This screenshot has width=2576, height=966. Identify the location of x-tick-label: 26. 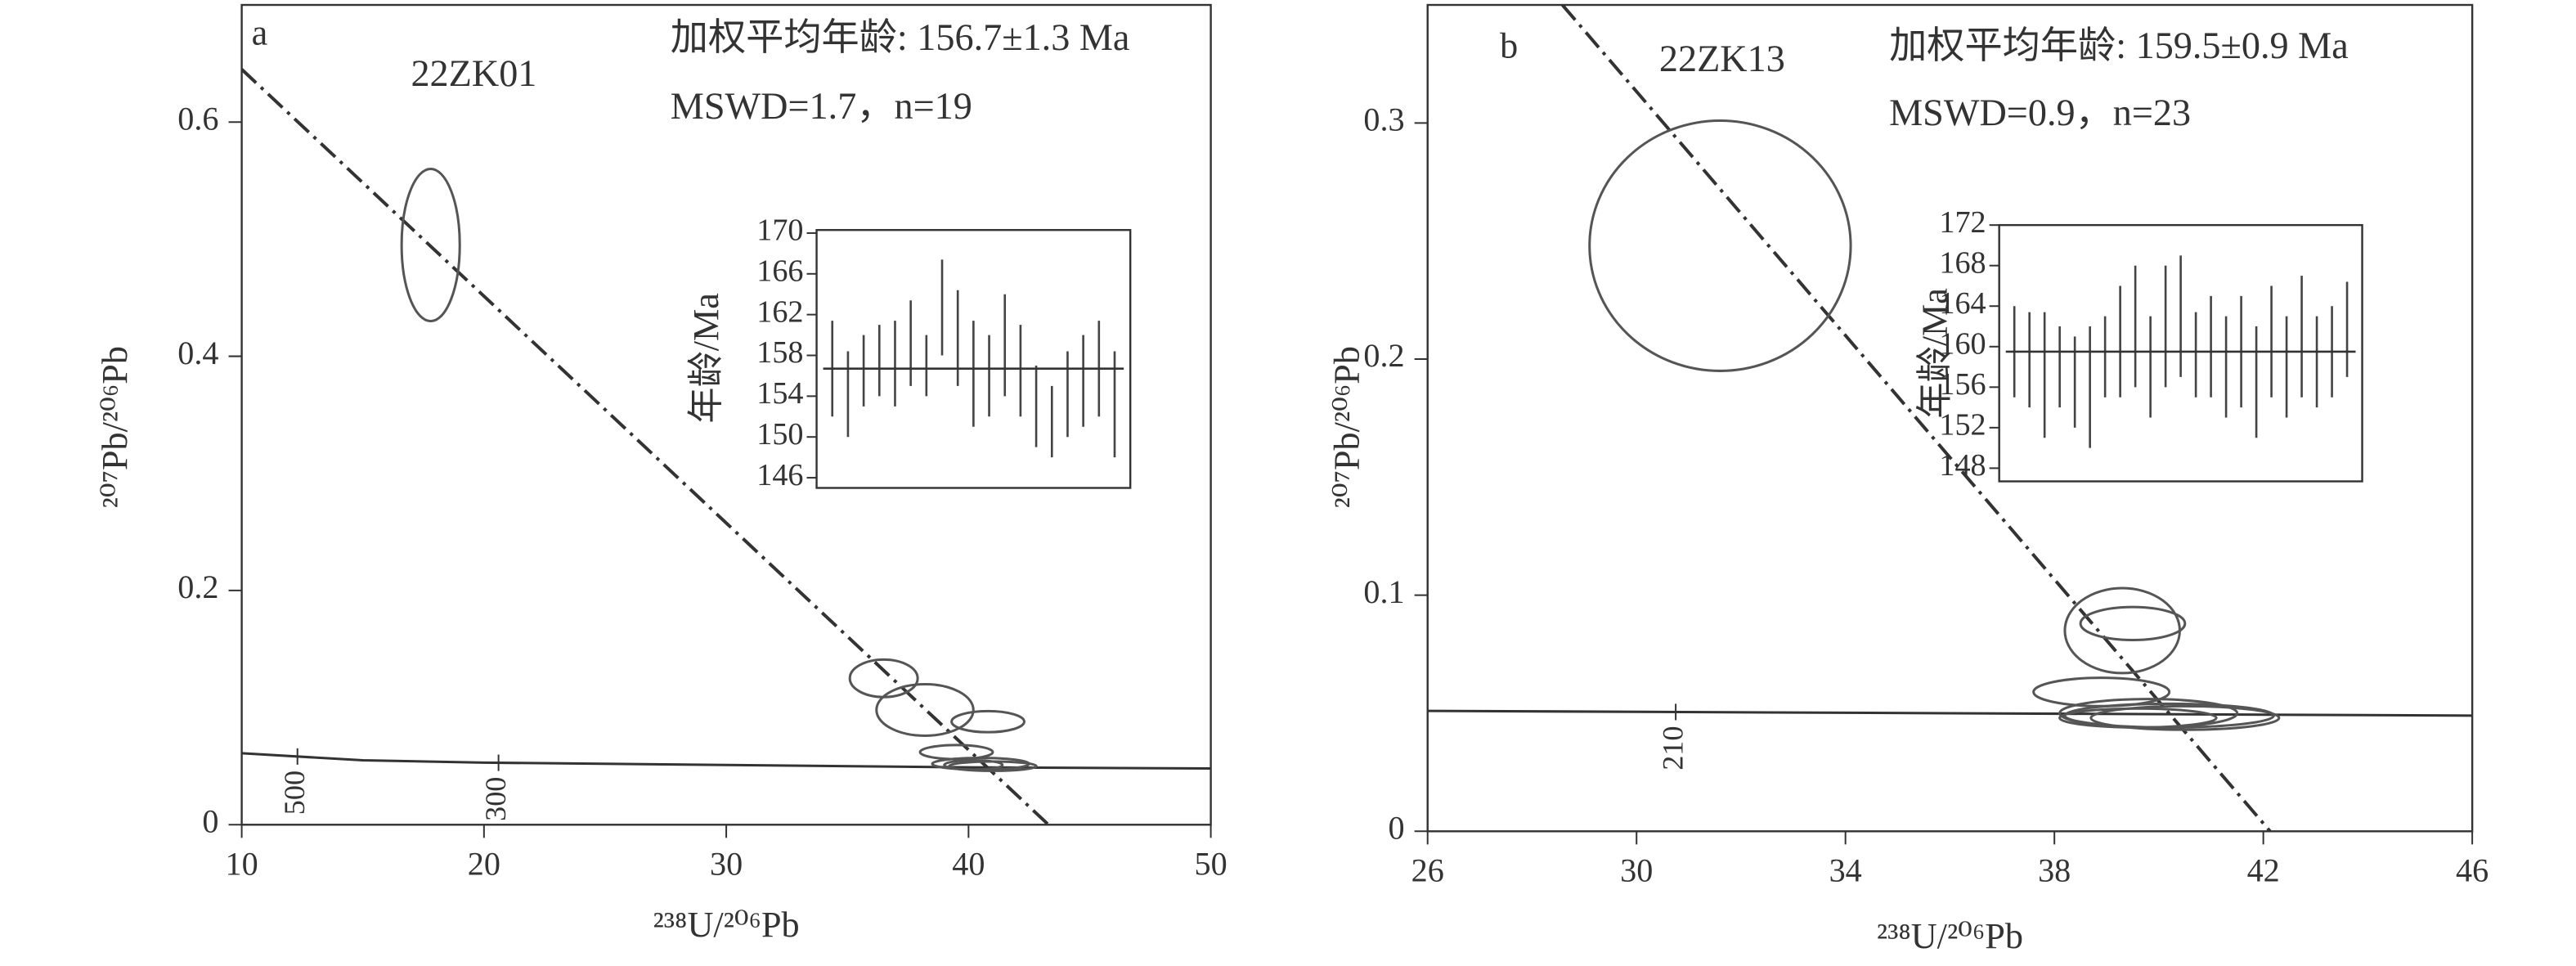
(1427, 870).